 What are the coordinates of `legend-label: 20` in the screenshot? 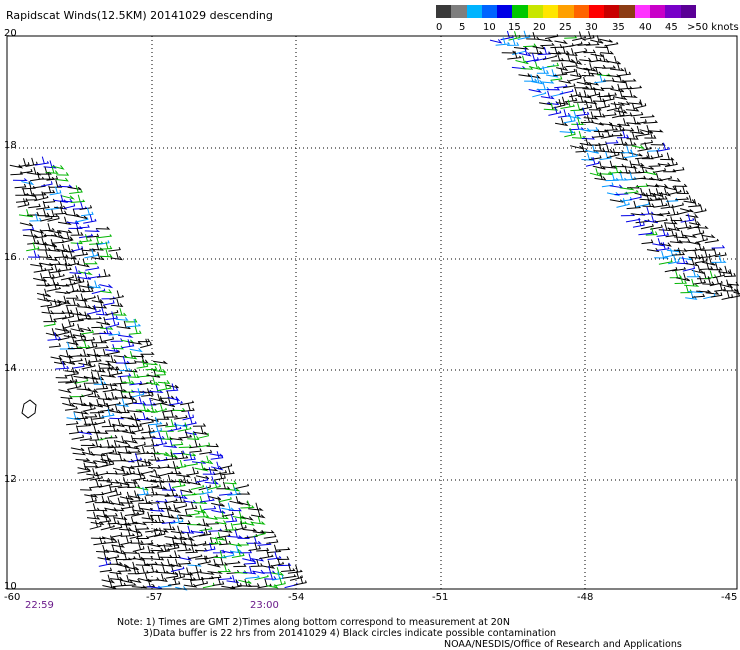 It's located at (539, 27).